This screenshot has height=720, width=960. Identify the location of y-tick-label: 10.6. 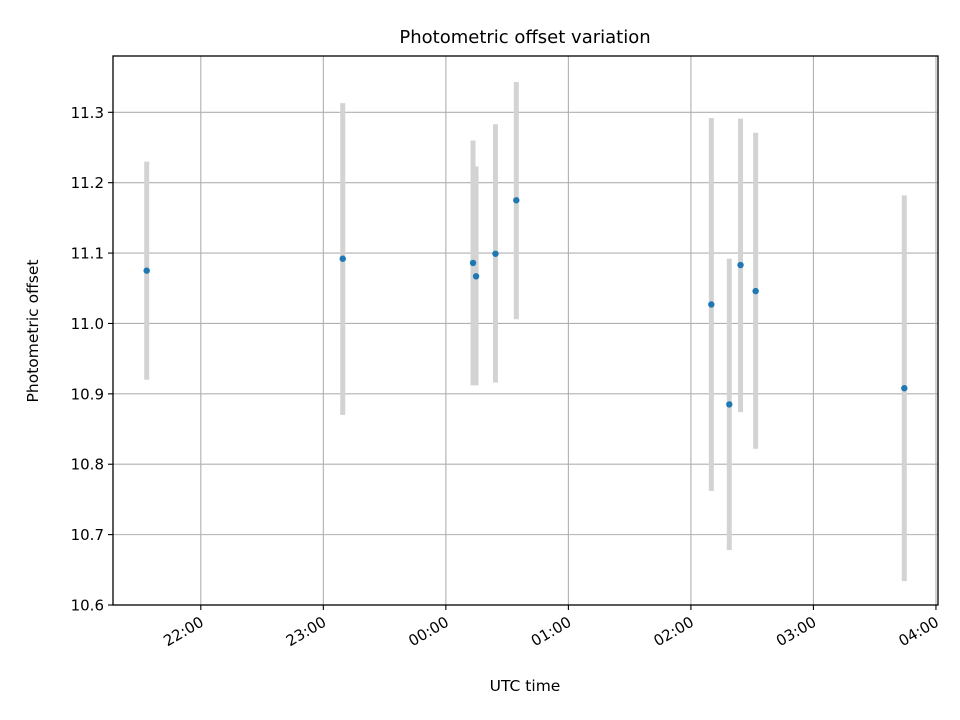
(87, 606).